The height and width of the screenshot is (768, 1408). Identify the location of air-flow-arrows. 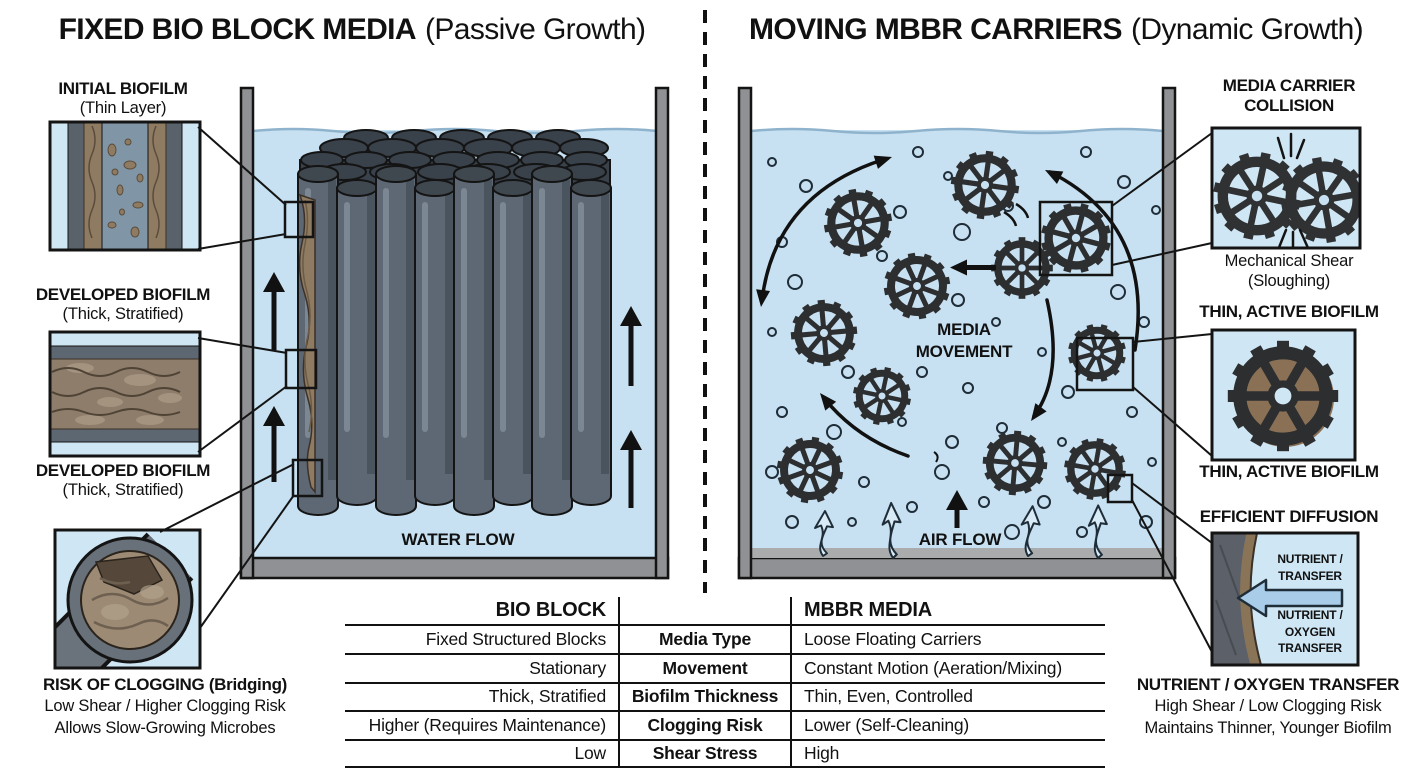
(962, 525).